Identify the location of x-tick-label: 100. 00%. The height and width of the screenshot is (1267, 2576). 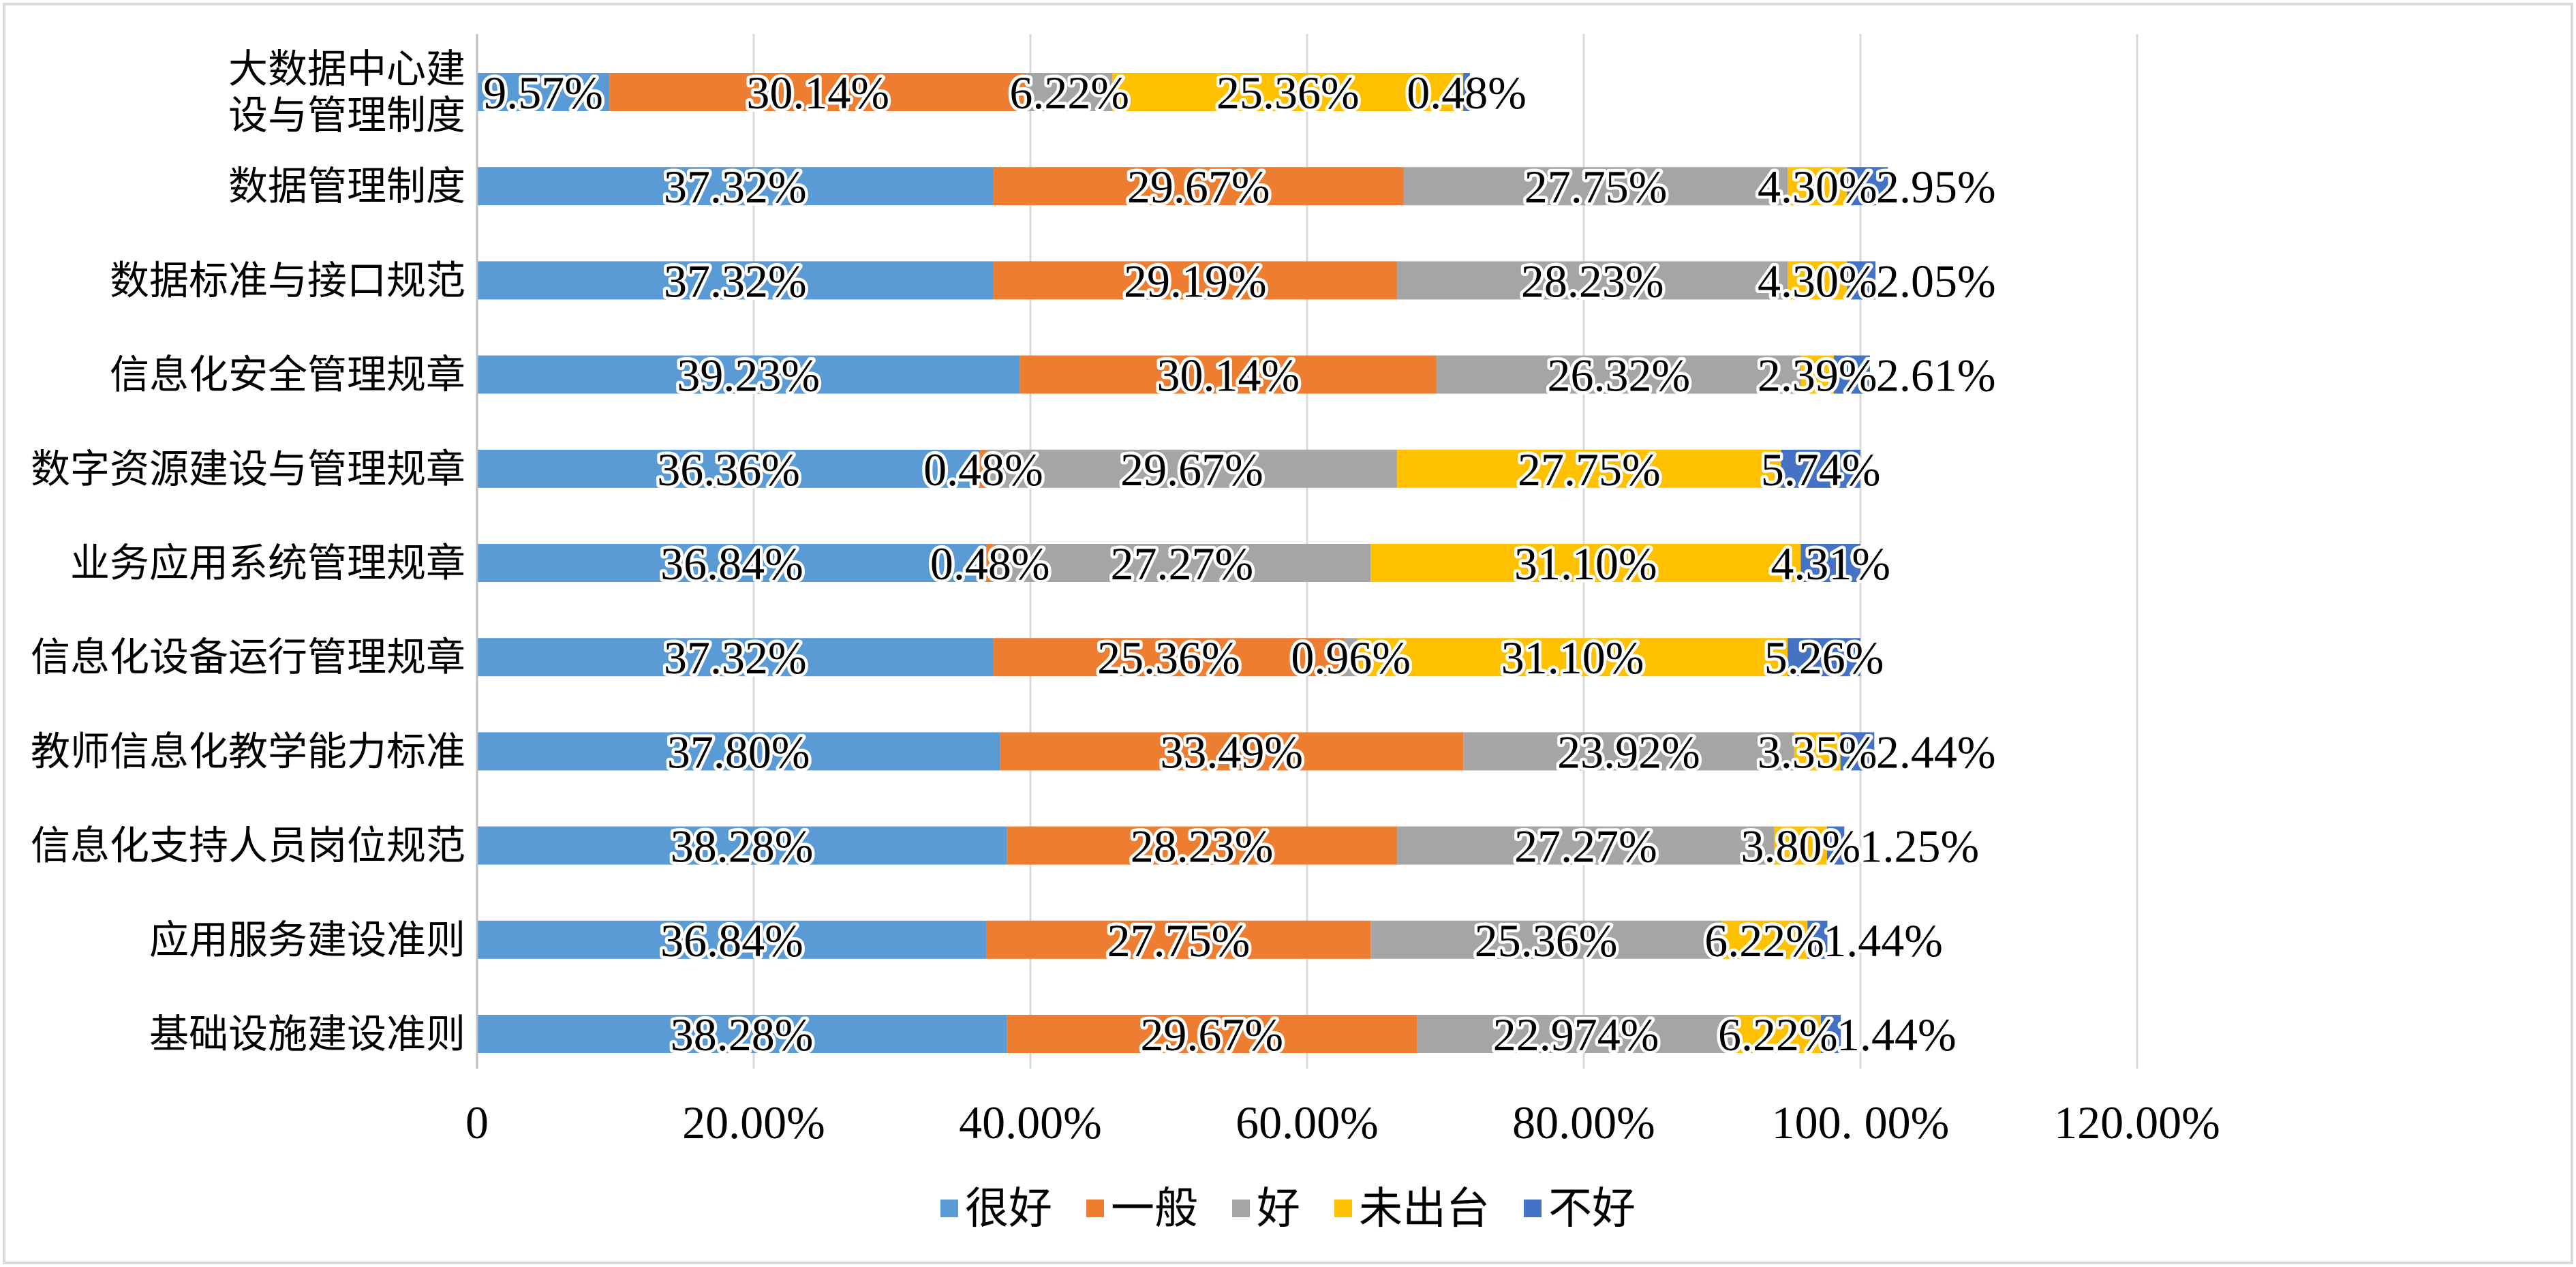
(1861, 1122).